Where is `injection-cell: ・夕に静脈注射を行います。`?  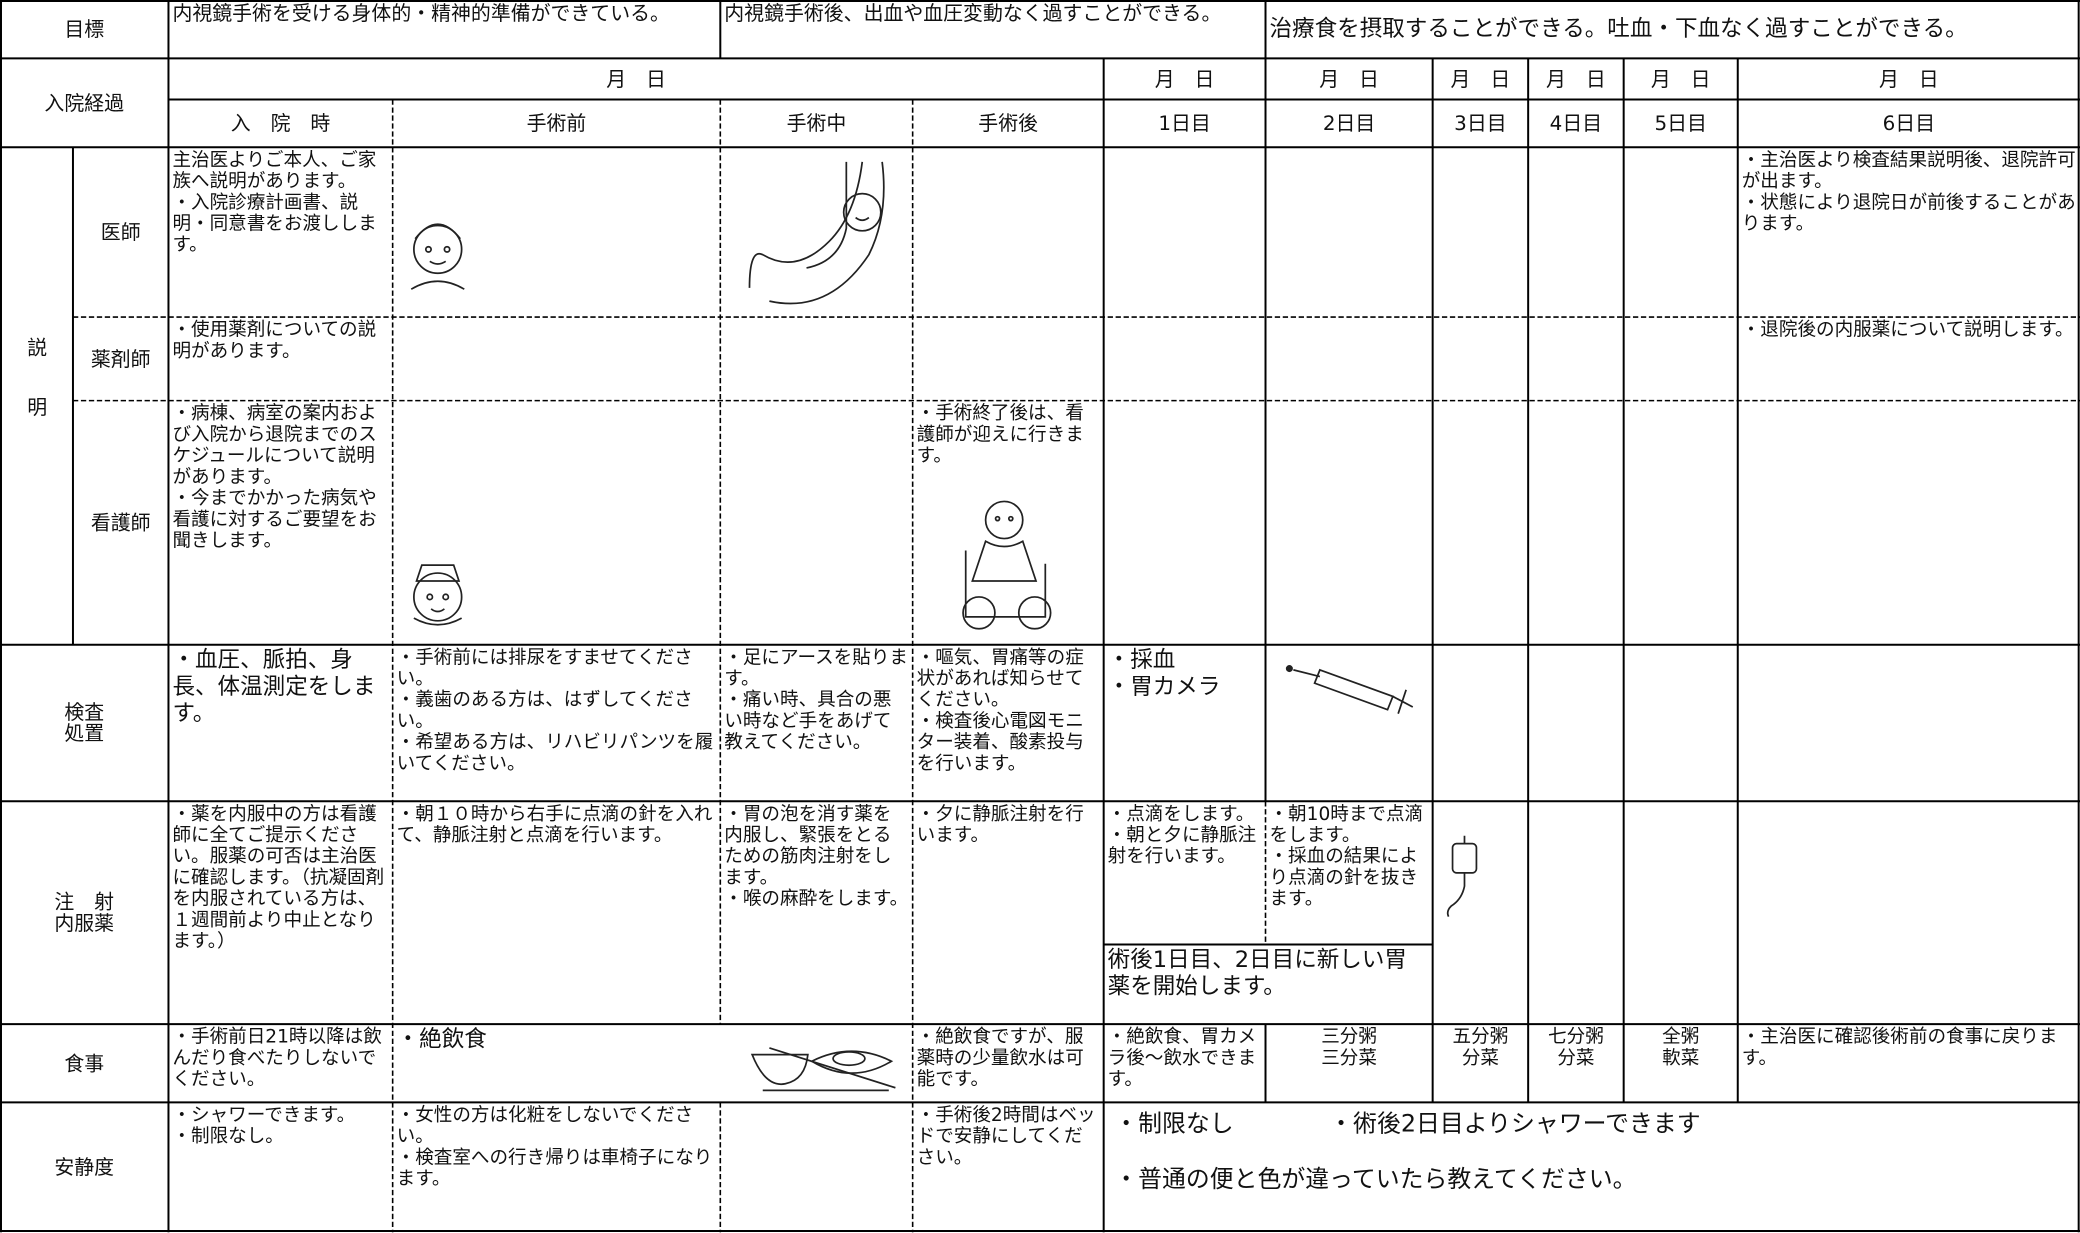 injection-cell: ・夕に静脈注射を行います。 is located at coordinates (1008, 912).